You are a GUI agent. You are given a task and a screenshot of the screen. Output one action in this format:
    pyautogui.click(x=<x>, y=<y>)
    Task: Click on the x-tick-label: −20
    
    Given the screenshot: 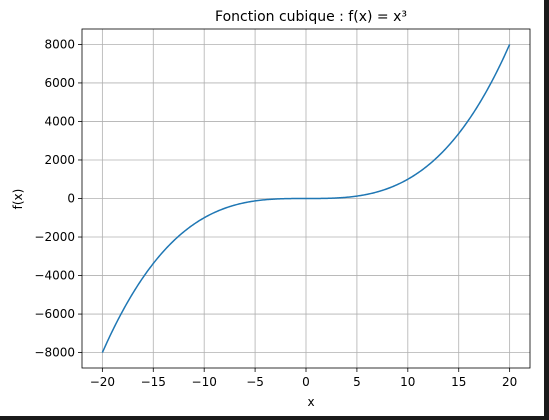 What is the action you would take?
    pyautogui.click(x=102, y=382)
    